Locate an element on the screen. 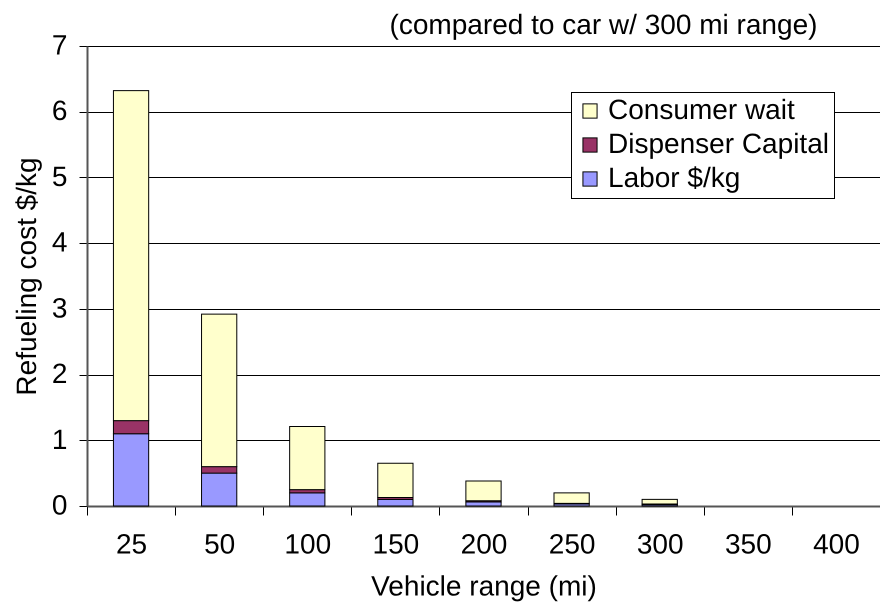 The width and height of the screenshot is (880, 607). y-tick-label: 1 is located at coordinates (60, 439).